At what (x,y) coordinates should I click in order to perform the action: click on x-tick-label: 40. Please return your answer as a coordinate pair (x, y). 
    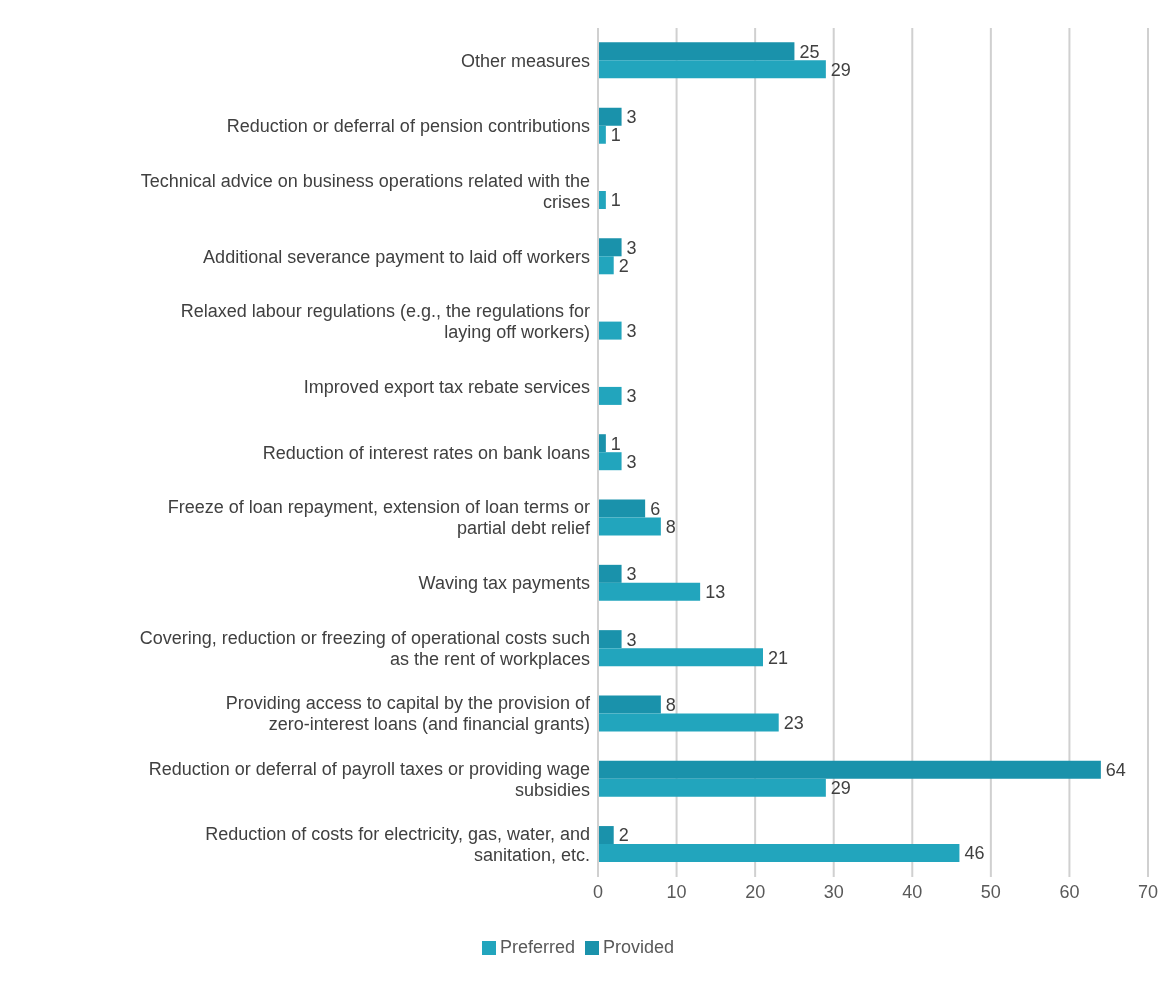
    Looking at the image, I should click on (912, 891).